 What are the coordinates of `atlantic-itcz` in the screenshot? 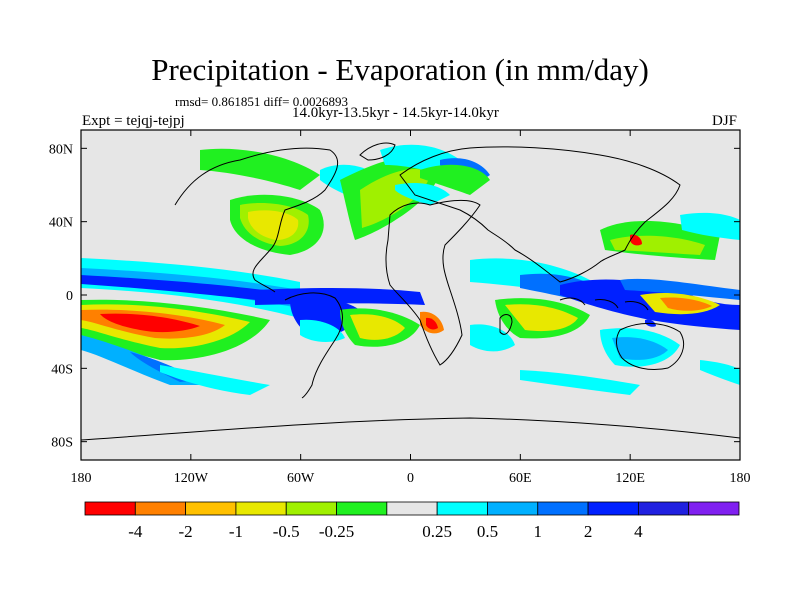 It's located at (340, 315).